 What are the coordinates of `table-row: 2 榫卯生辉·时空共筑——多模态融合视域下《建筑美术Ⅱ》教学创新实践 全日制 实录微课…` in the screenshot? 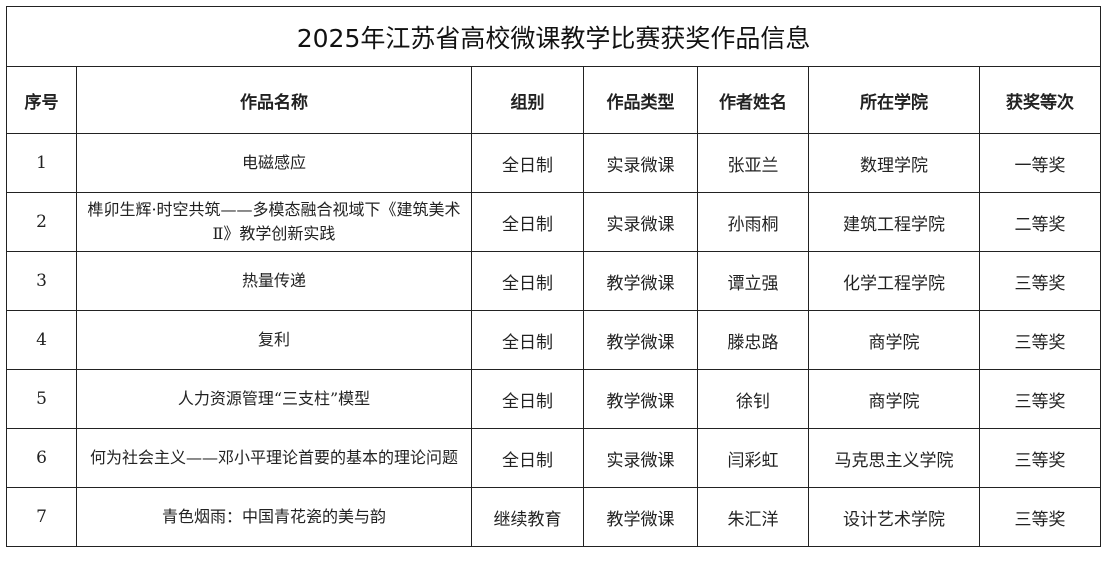 It's located at (554, 222).